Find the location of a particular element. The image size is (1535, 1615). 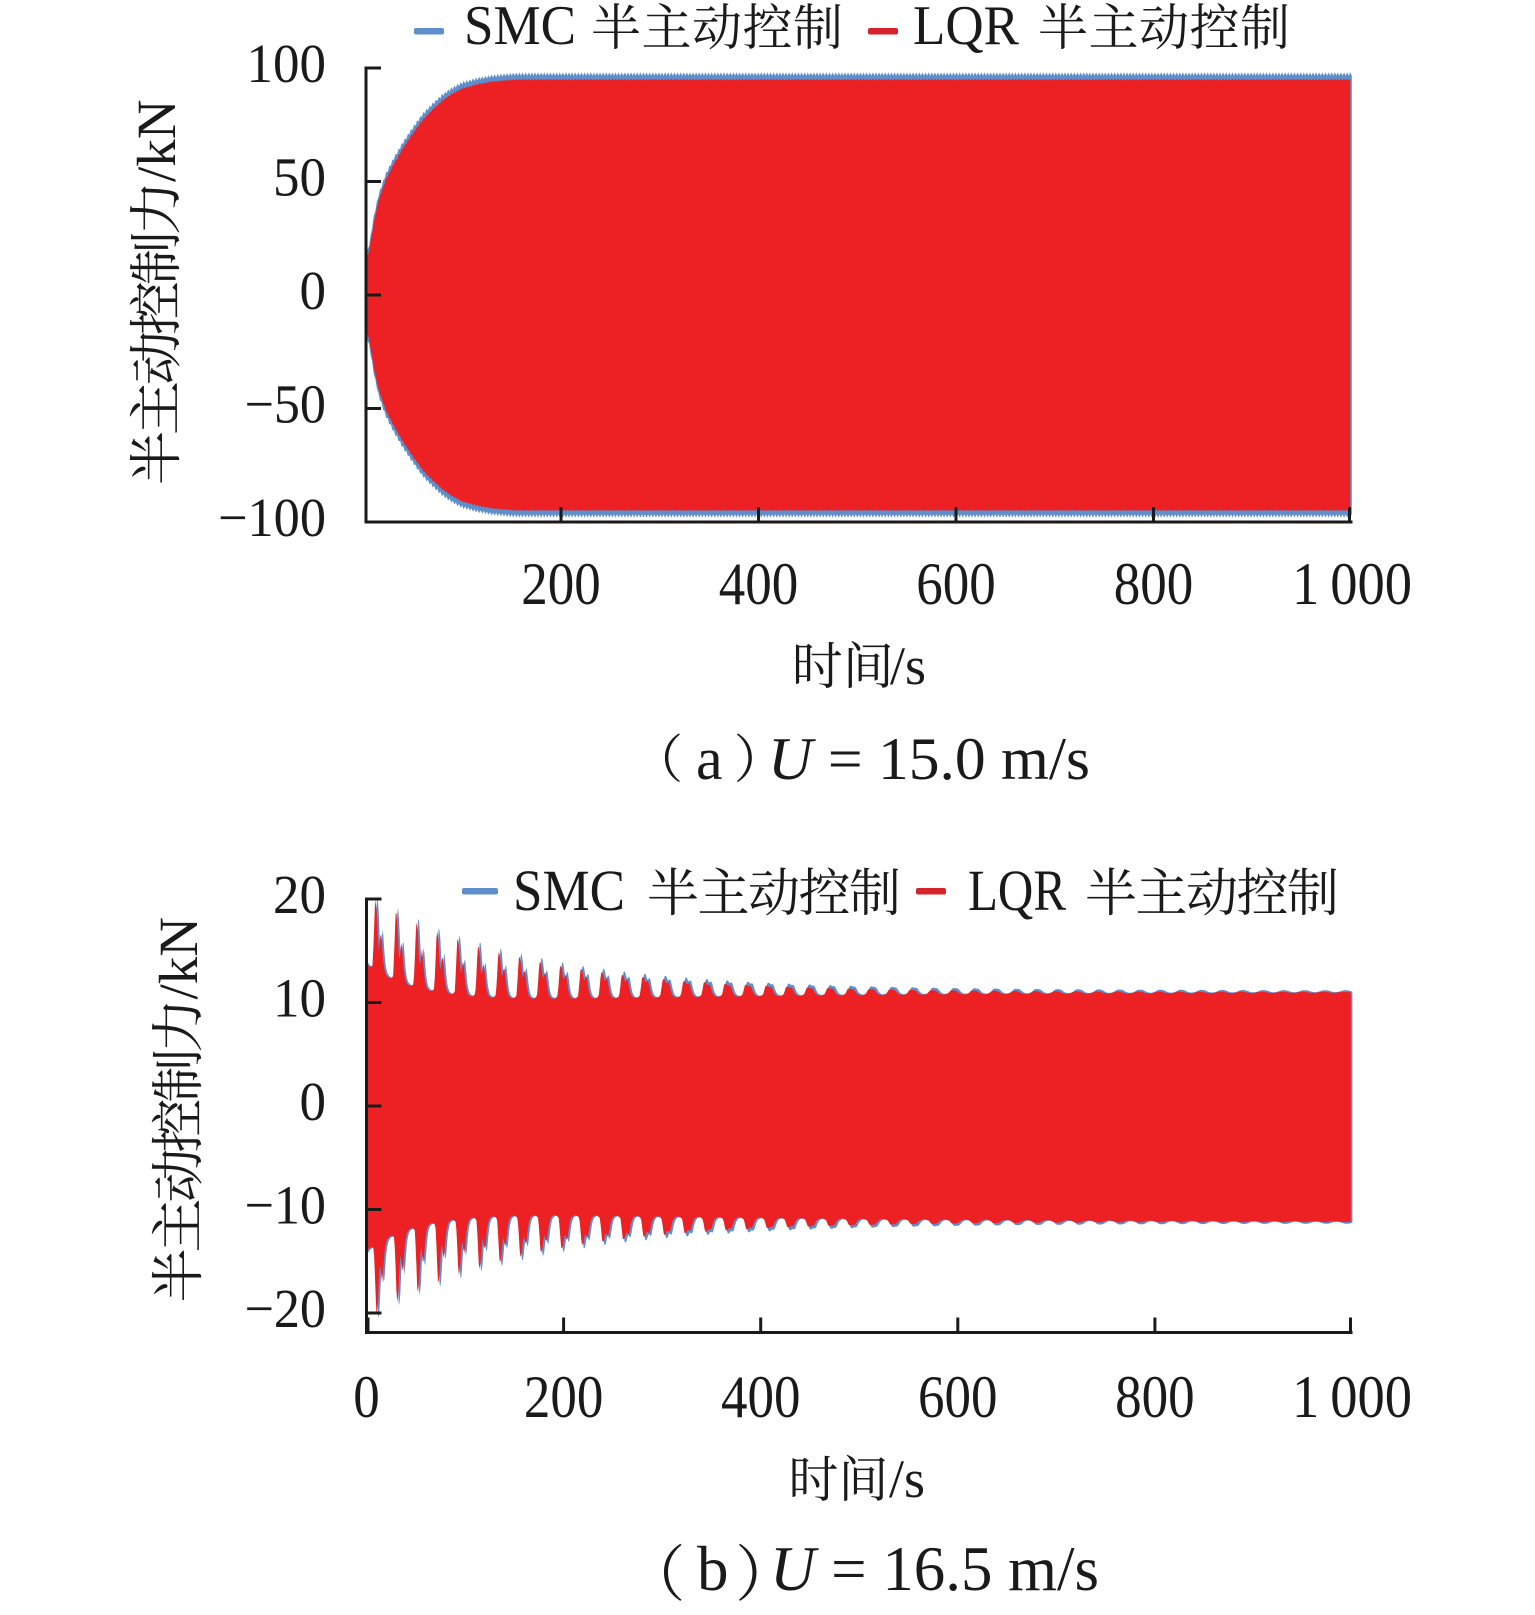

svg-text: −10 is located at coordinates (286, 1205).